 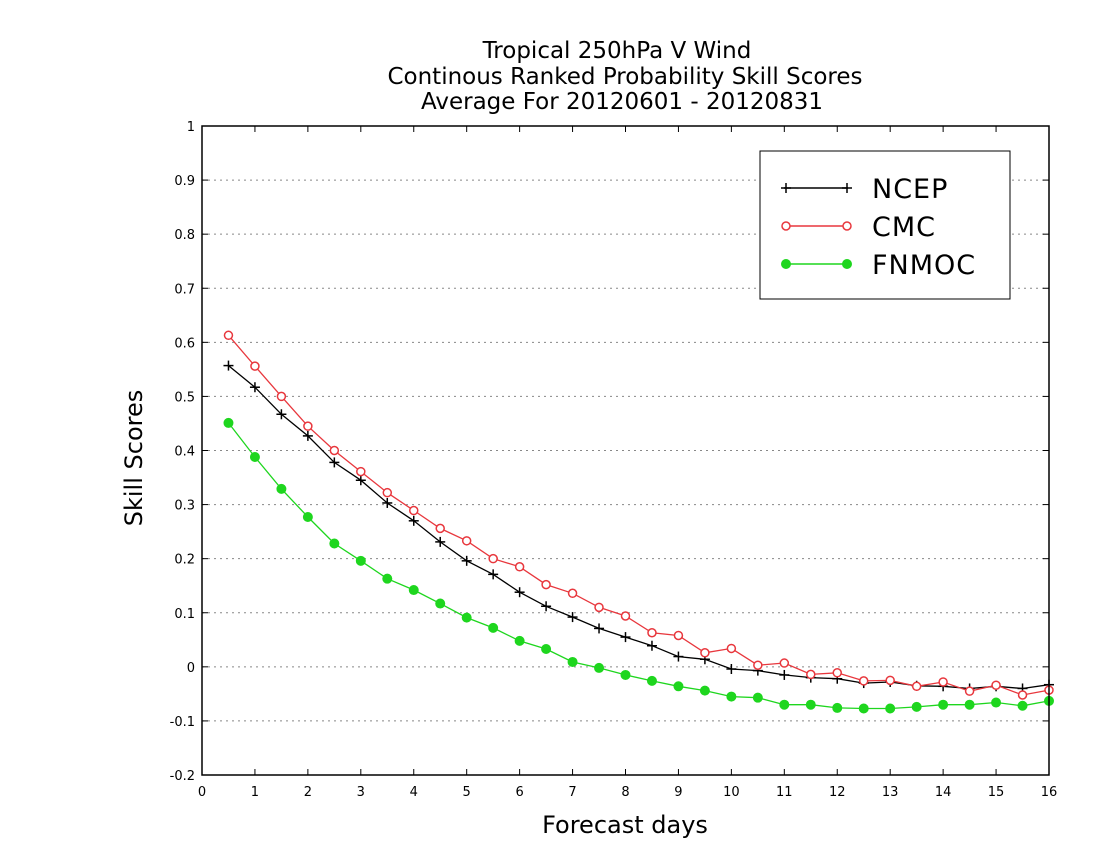 What do you see at coordinates (184, 397) in the screenshot?
I see `y-tick-label: 0.5` at bounding box center [184, 397].